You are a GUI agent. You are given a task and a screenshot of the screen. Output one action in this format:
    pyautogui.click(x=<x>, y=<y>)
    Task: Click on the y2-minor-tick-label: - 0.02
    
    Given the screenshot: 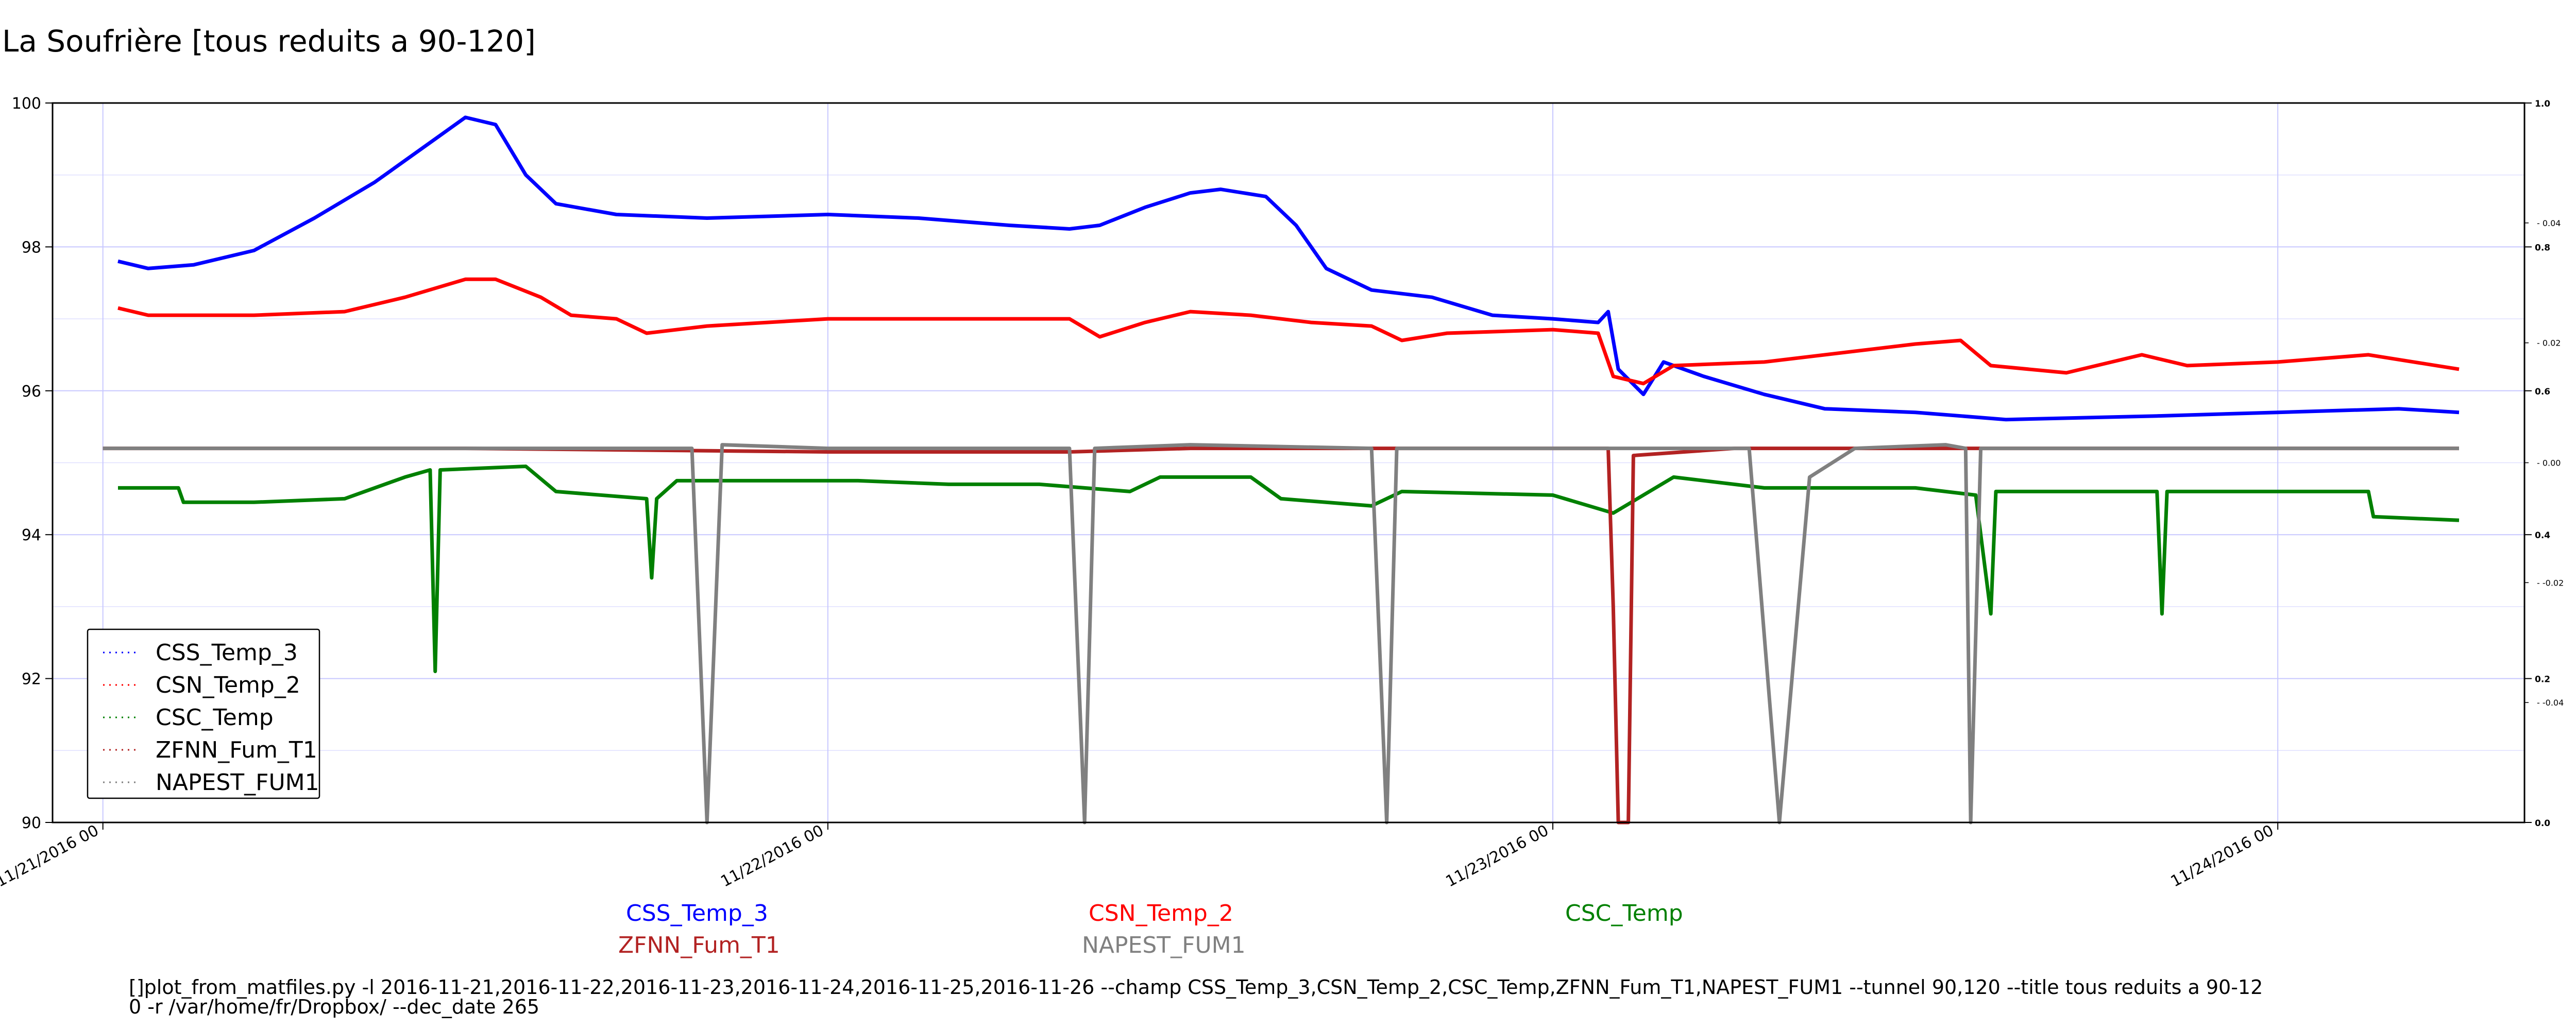 What is the action you would take?
    pyautogui.click(x=2549, y=343)
    